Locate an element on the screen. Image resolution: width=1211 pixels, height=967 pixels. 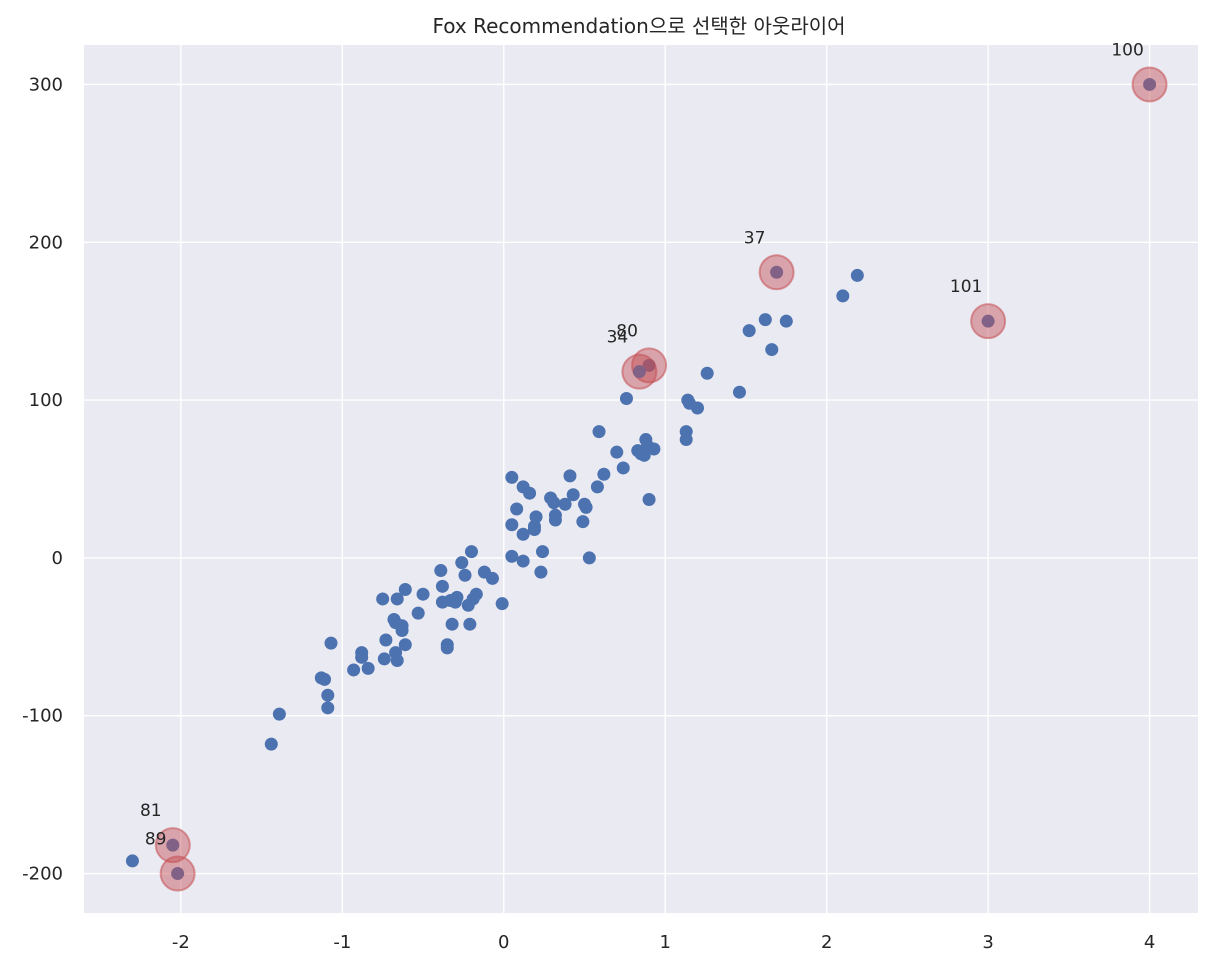
x-tick-label: 3 is located at coordinates (987, 942).